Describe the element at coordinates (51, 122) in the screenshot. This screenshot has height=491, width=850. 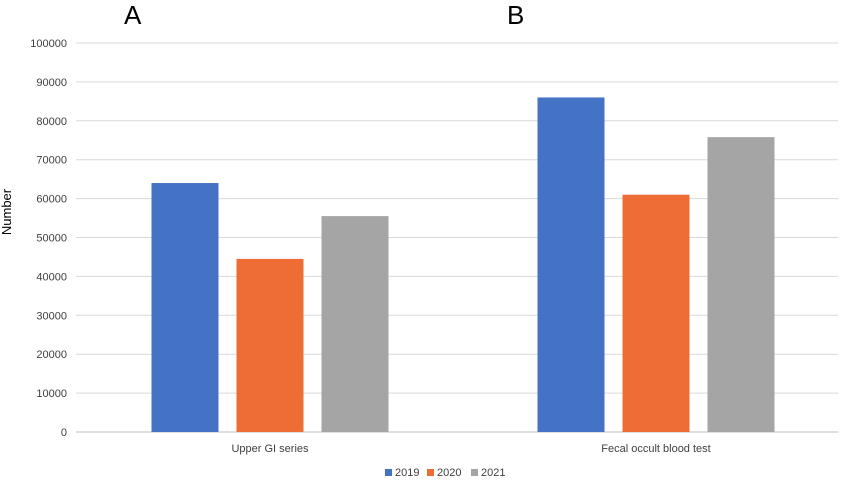
I see `y-tick-label-80000: 80000` at that location.